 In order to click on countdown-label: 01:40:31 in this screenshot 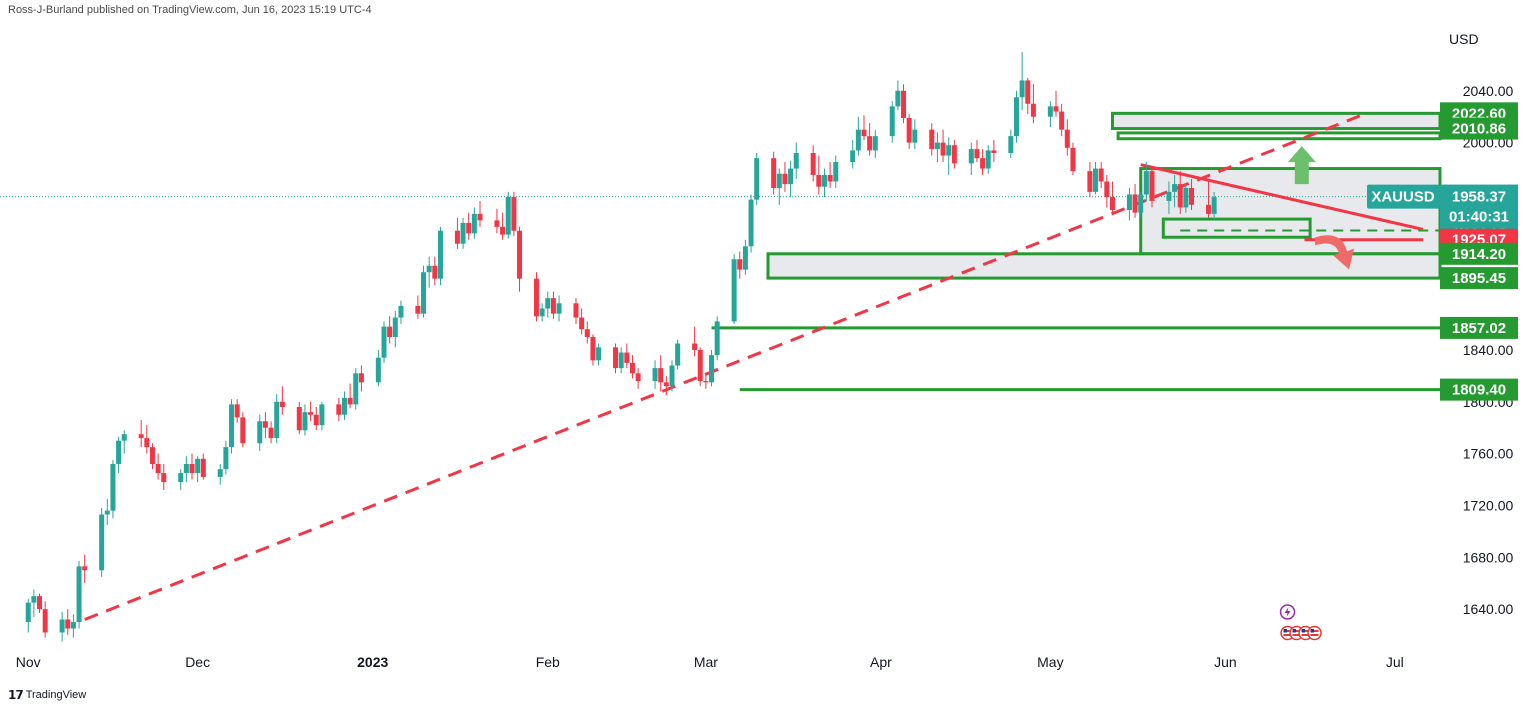, I will do `click(1479, 217)`.